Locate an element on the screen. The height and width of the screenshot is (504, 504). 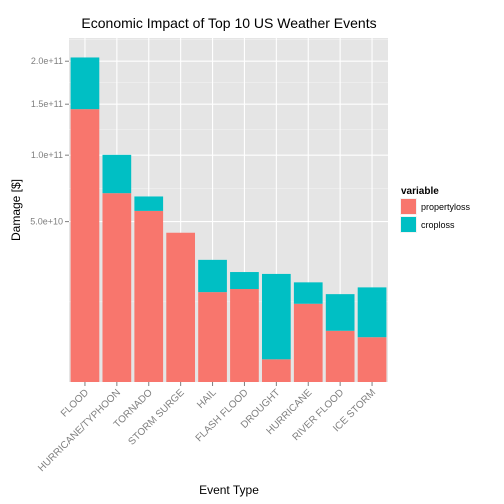
y-axis: 5.0e+10 1.0e+11 1.5e+11 2.0e+11 is located at coordinates (49, 141).